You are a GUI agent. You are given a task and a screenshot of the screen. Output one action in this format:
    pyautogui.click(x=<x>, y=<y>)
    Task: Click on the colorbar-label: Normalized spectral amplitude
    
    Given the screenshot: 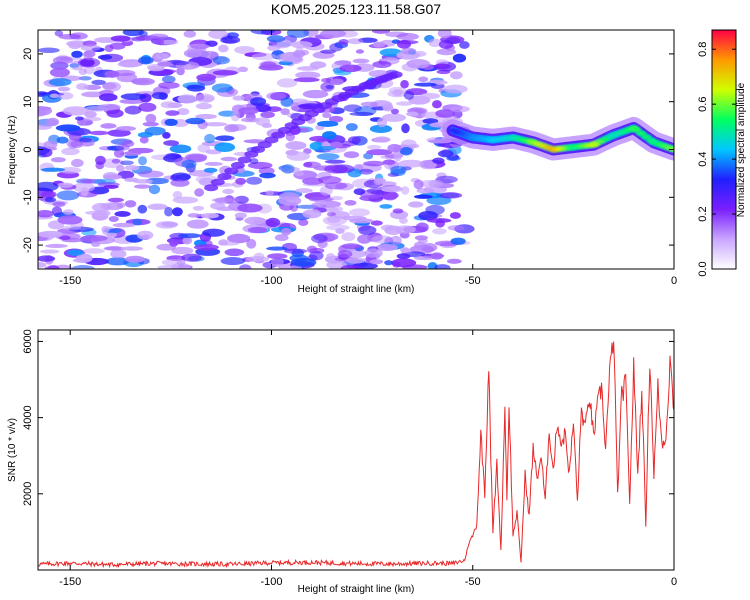 What is the action you would take?
    pyautogui.click(x=741, y=149)
    